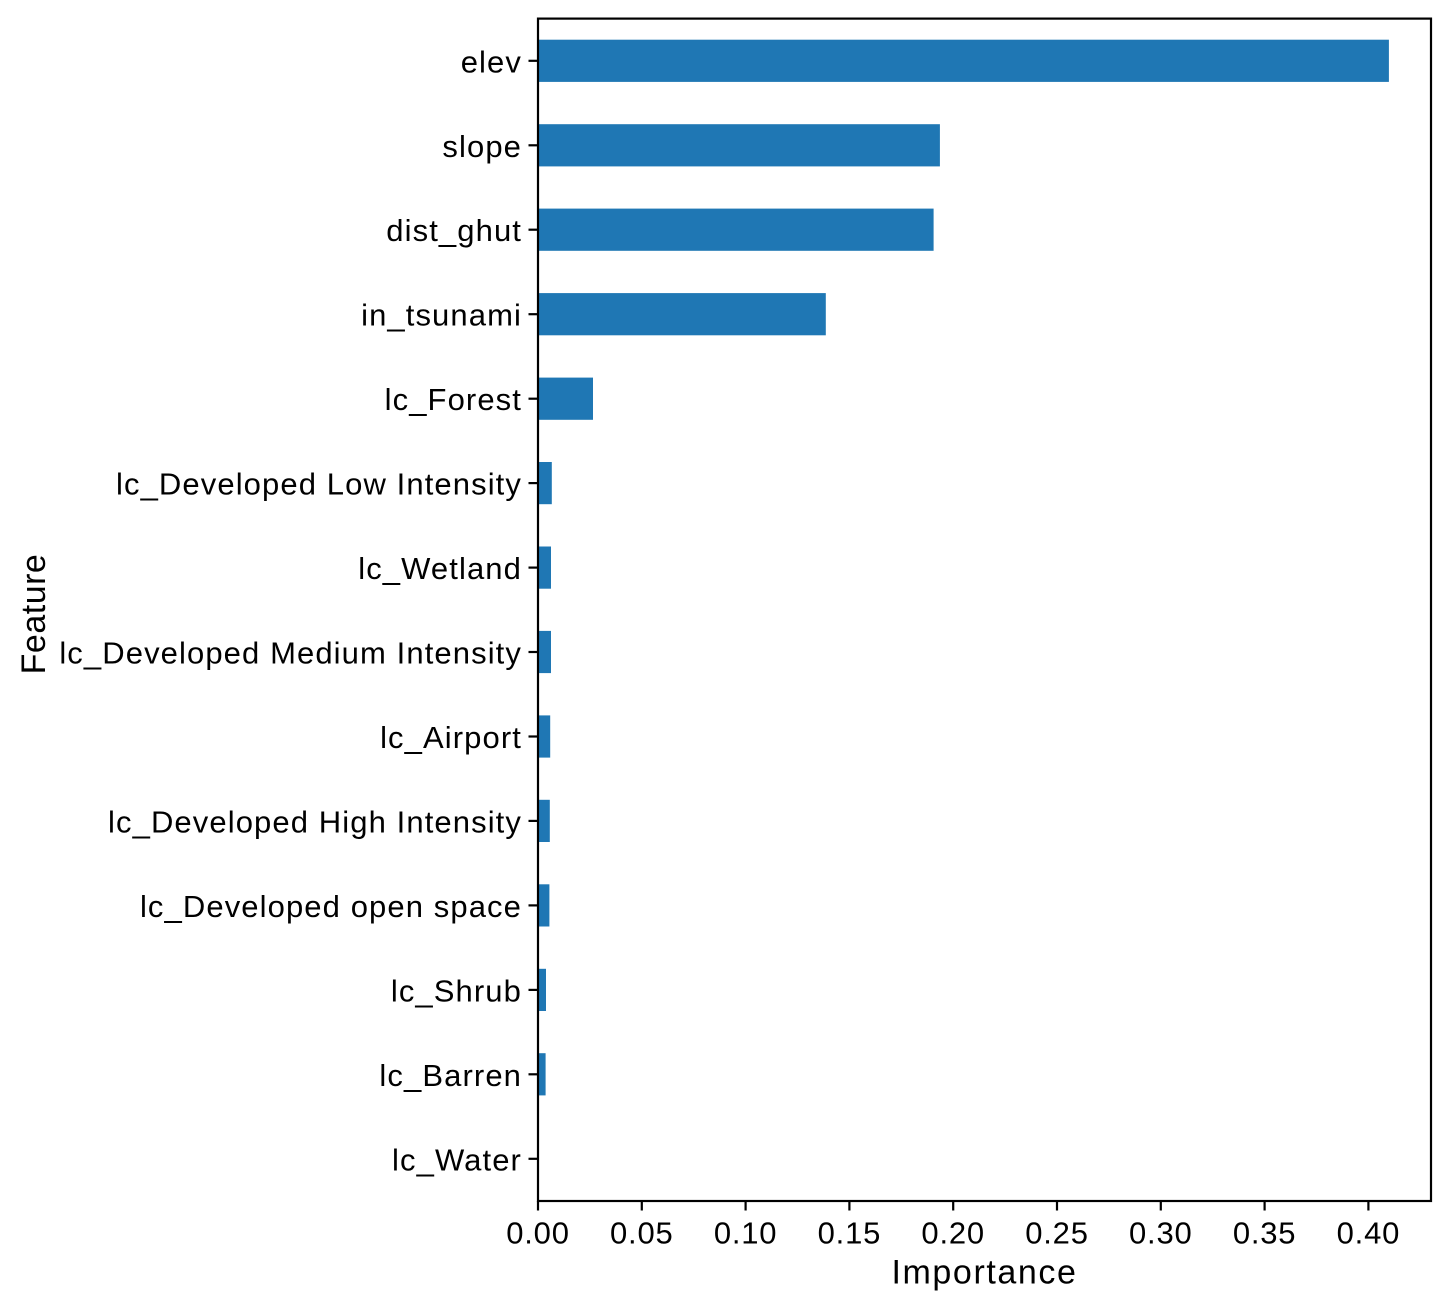 The height and width of the screenshot is (1310, 1450). I want to click on svg-text: Importance, so click(984, 1273).